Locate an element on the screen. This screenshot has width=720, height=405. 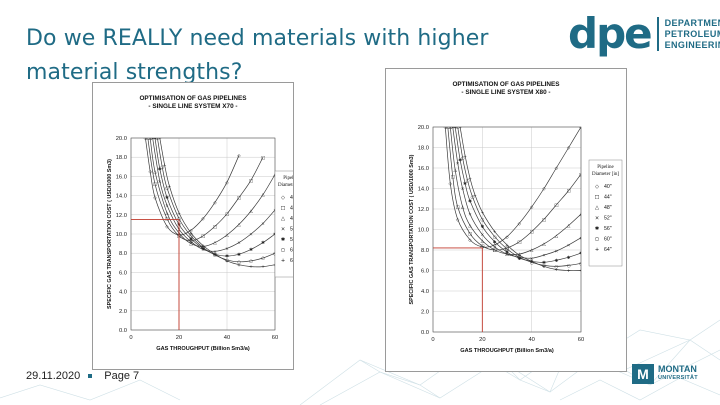
chart1-ytick-label: 18.0 is located at coordinates (423, 149).